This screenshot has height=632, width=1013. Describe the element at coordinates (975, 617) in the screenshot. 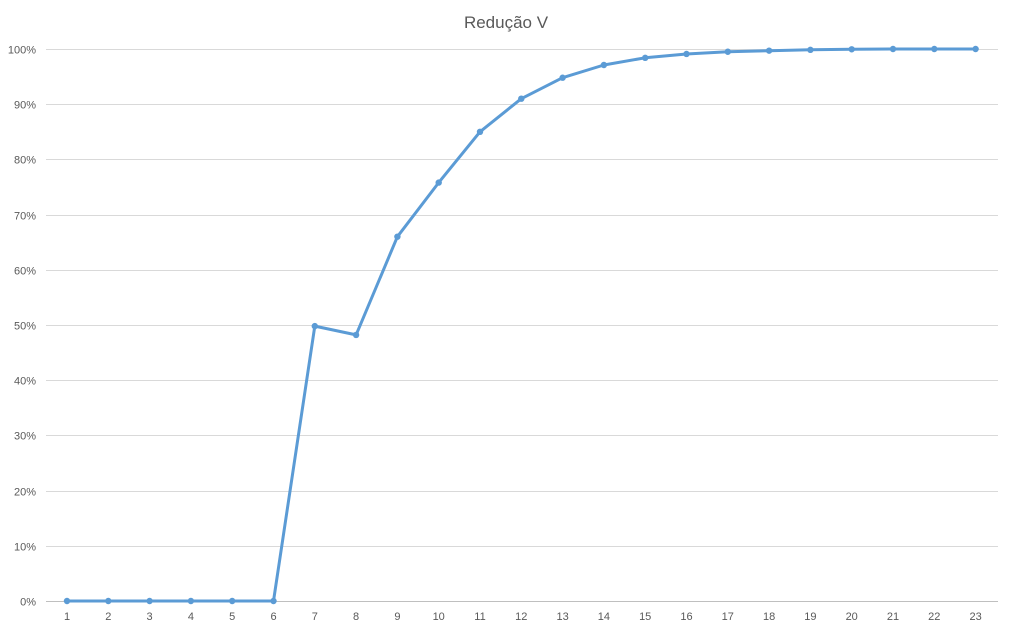

I see `x-tick-label: 23` at that location.